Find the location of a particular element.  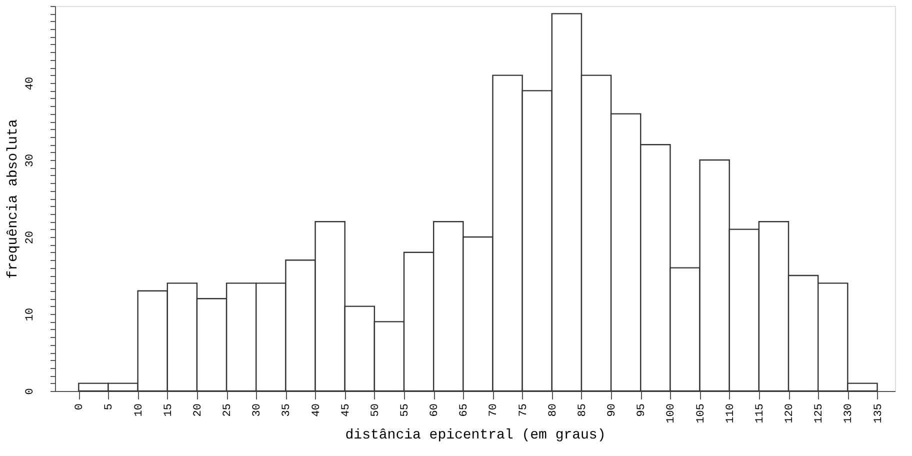

x-axis-title: distância epicentral (em graus) is located at coordinates (475, 435).